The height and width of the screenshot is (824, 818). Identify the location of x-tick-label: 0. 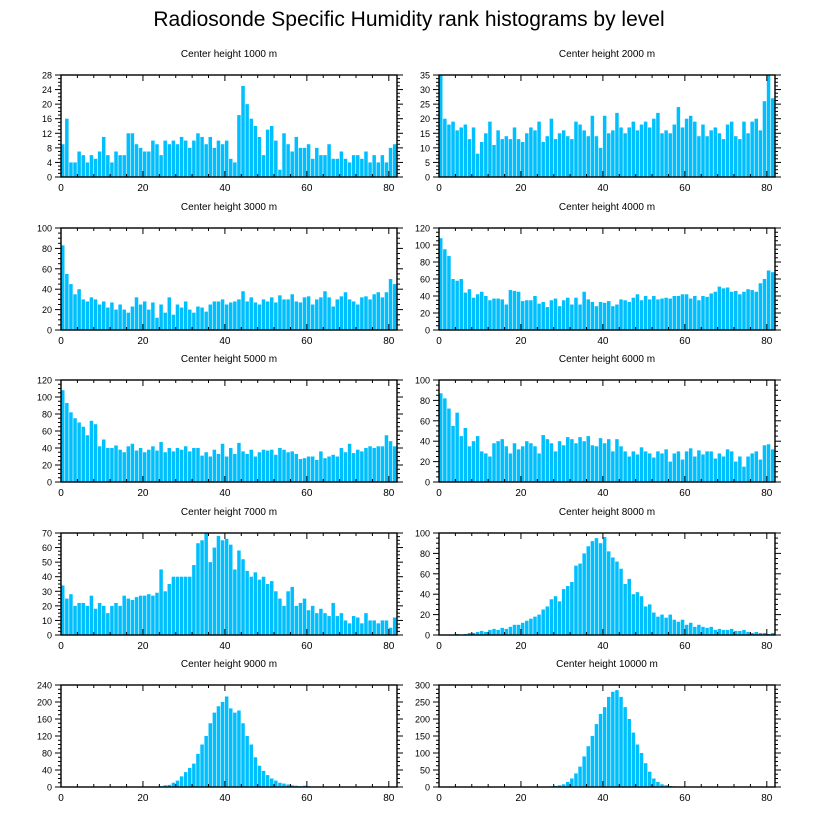
(61, 493).